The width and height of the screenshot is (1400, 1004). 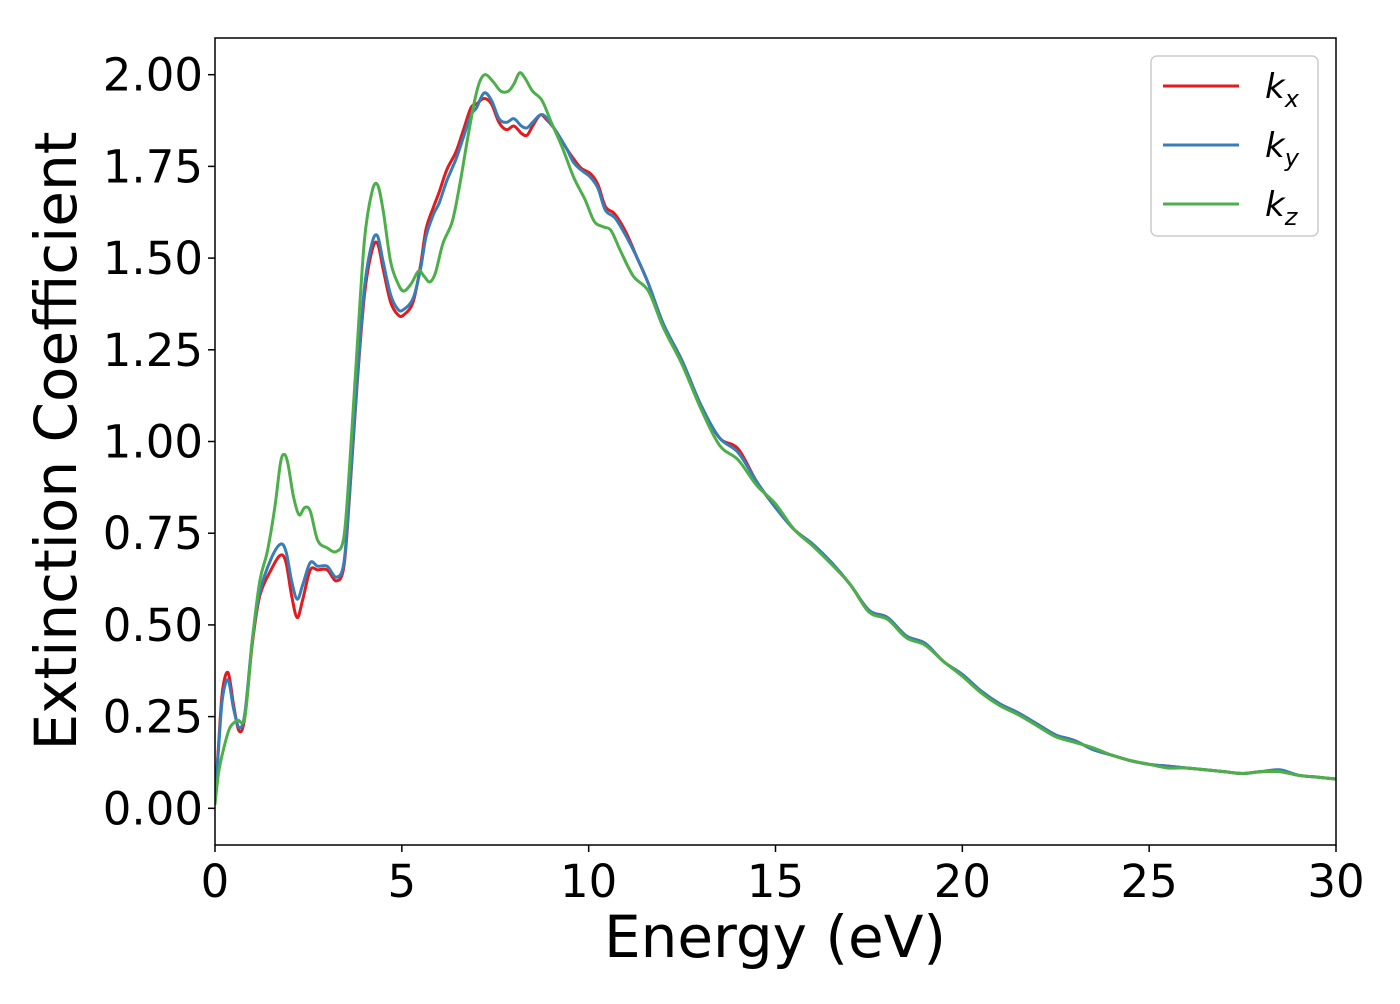 I want to click on y-tick-label: 0.50, so click(x=153, y=625).